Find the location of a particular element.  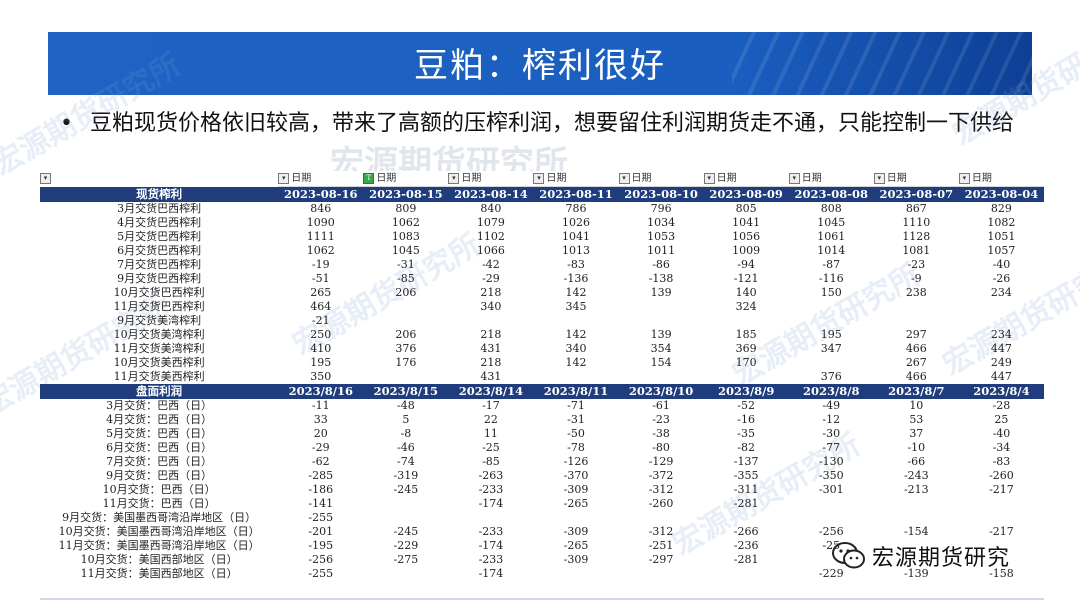

value-cell: 846 is located at coordinates (321, 208).